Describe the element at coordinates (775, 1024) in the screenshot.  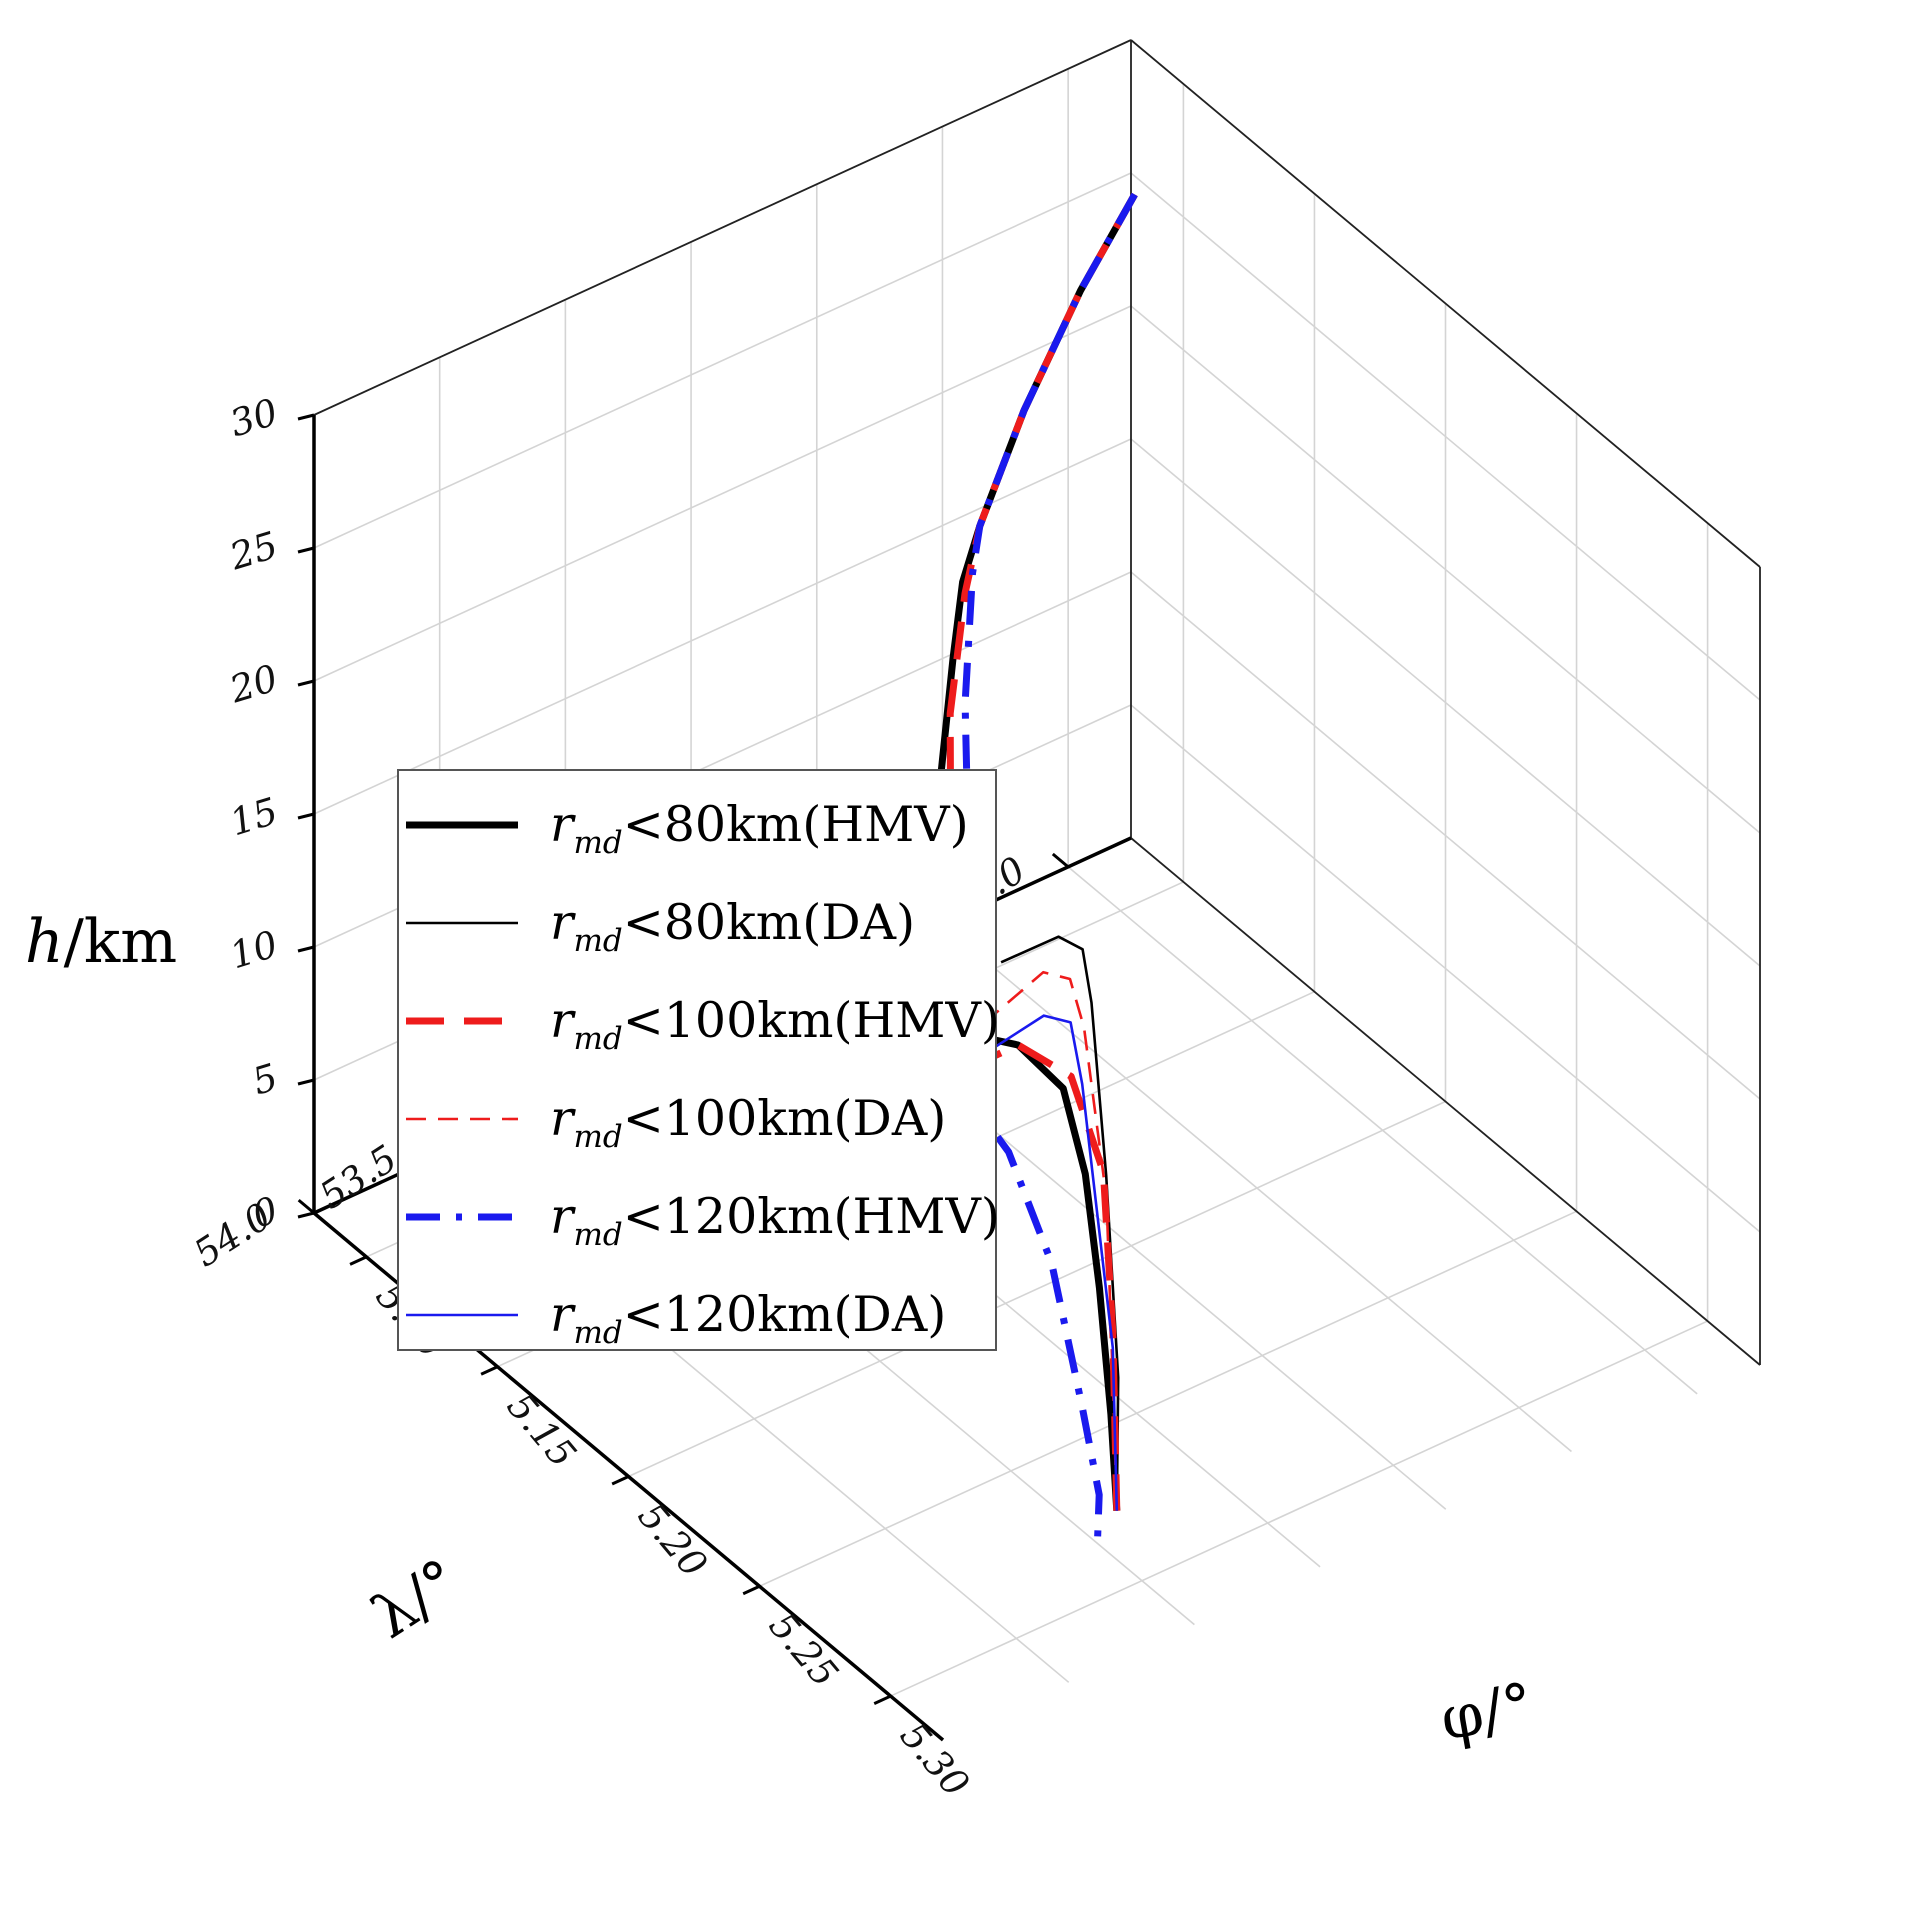
I see `legend-label-2: rmd<100km(HMV)` at that location.